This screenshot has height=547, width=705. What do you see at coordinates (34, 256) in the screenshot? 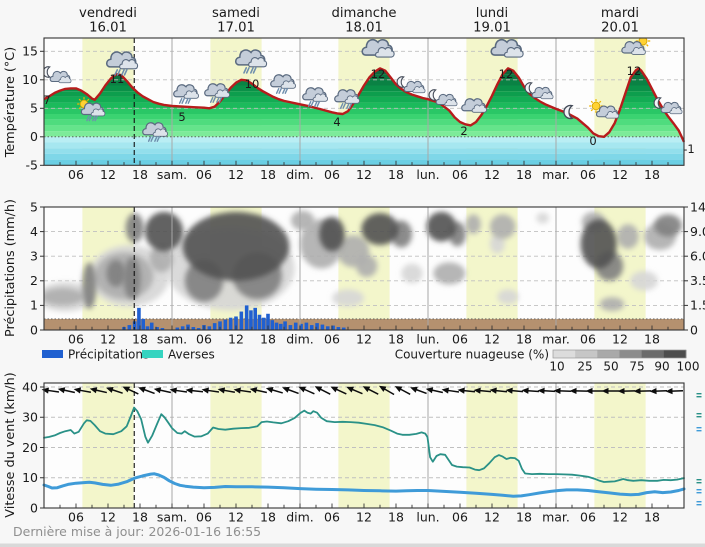
I see `y-tick-label: 3` at bounding box center [34, 256].